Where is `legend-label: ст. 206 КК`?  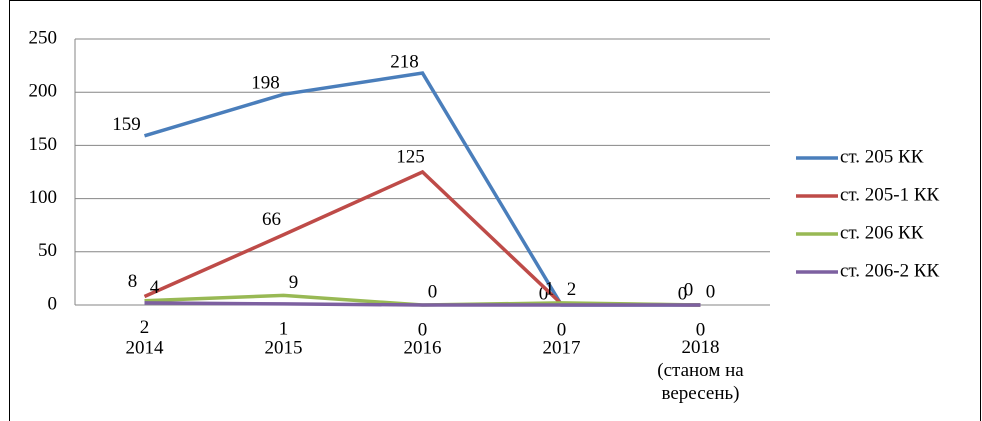
legend-label: ст. 206 КК is located at coordinates (882, 232).